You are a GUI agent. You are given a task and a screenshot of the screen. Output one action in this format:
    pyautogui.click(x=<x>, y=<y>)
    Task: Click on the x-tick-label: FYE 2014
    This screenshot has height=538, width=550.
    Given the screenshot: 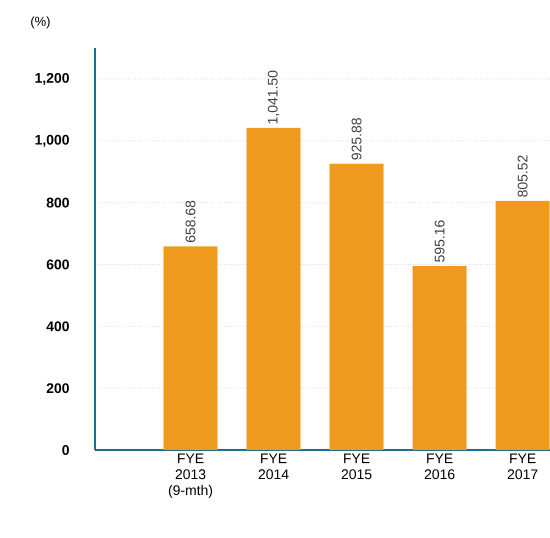 What is the action you would take?
    pyautogui.click(x=273, y=467)
    